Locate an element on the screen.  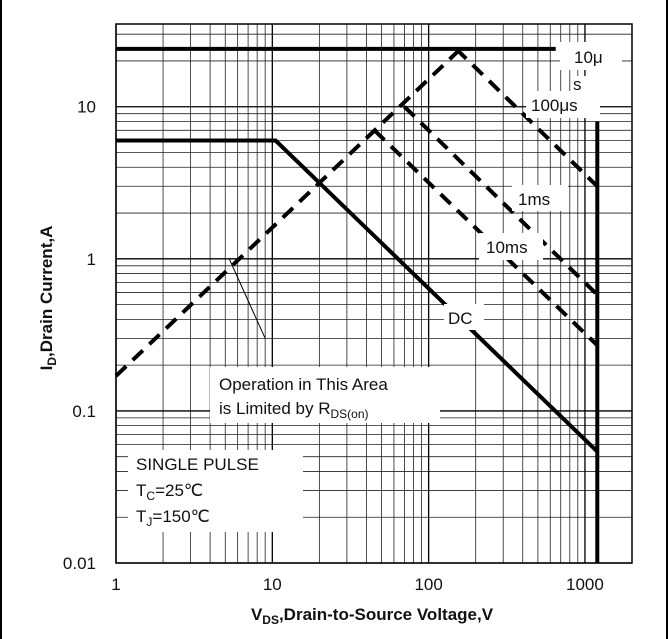
x-tick-label: 1000 is located at coordinates (585, 584).